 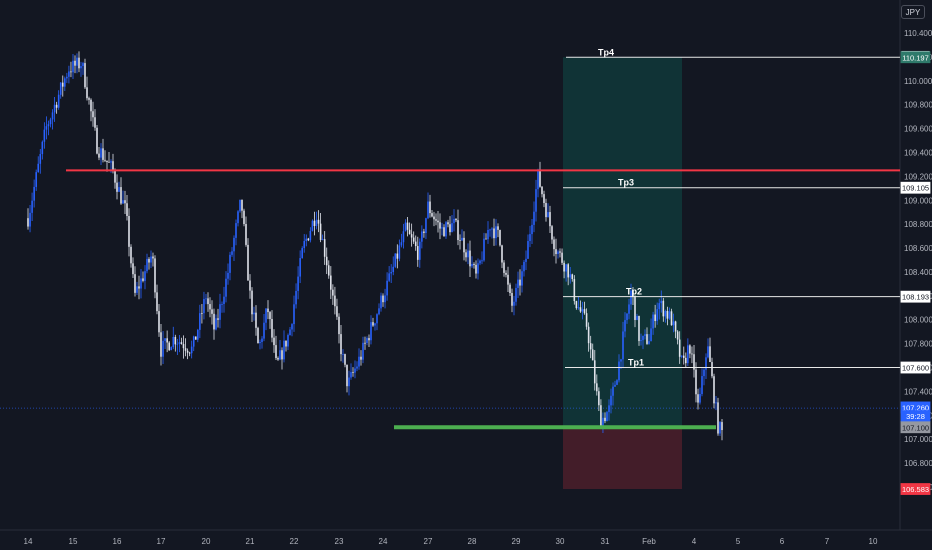 What do you see at coordinates (622, 242) in the screenshot?
I see `profit-zone` at bounding box center [622, 242].